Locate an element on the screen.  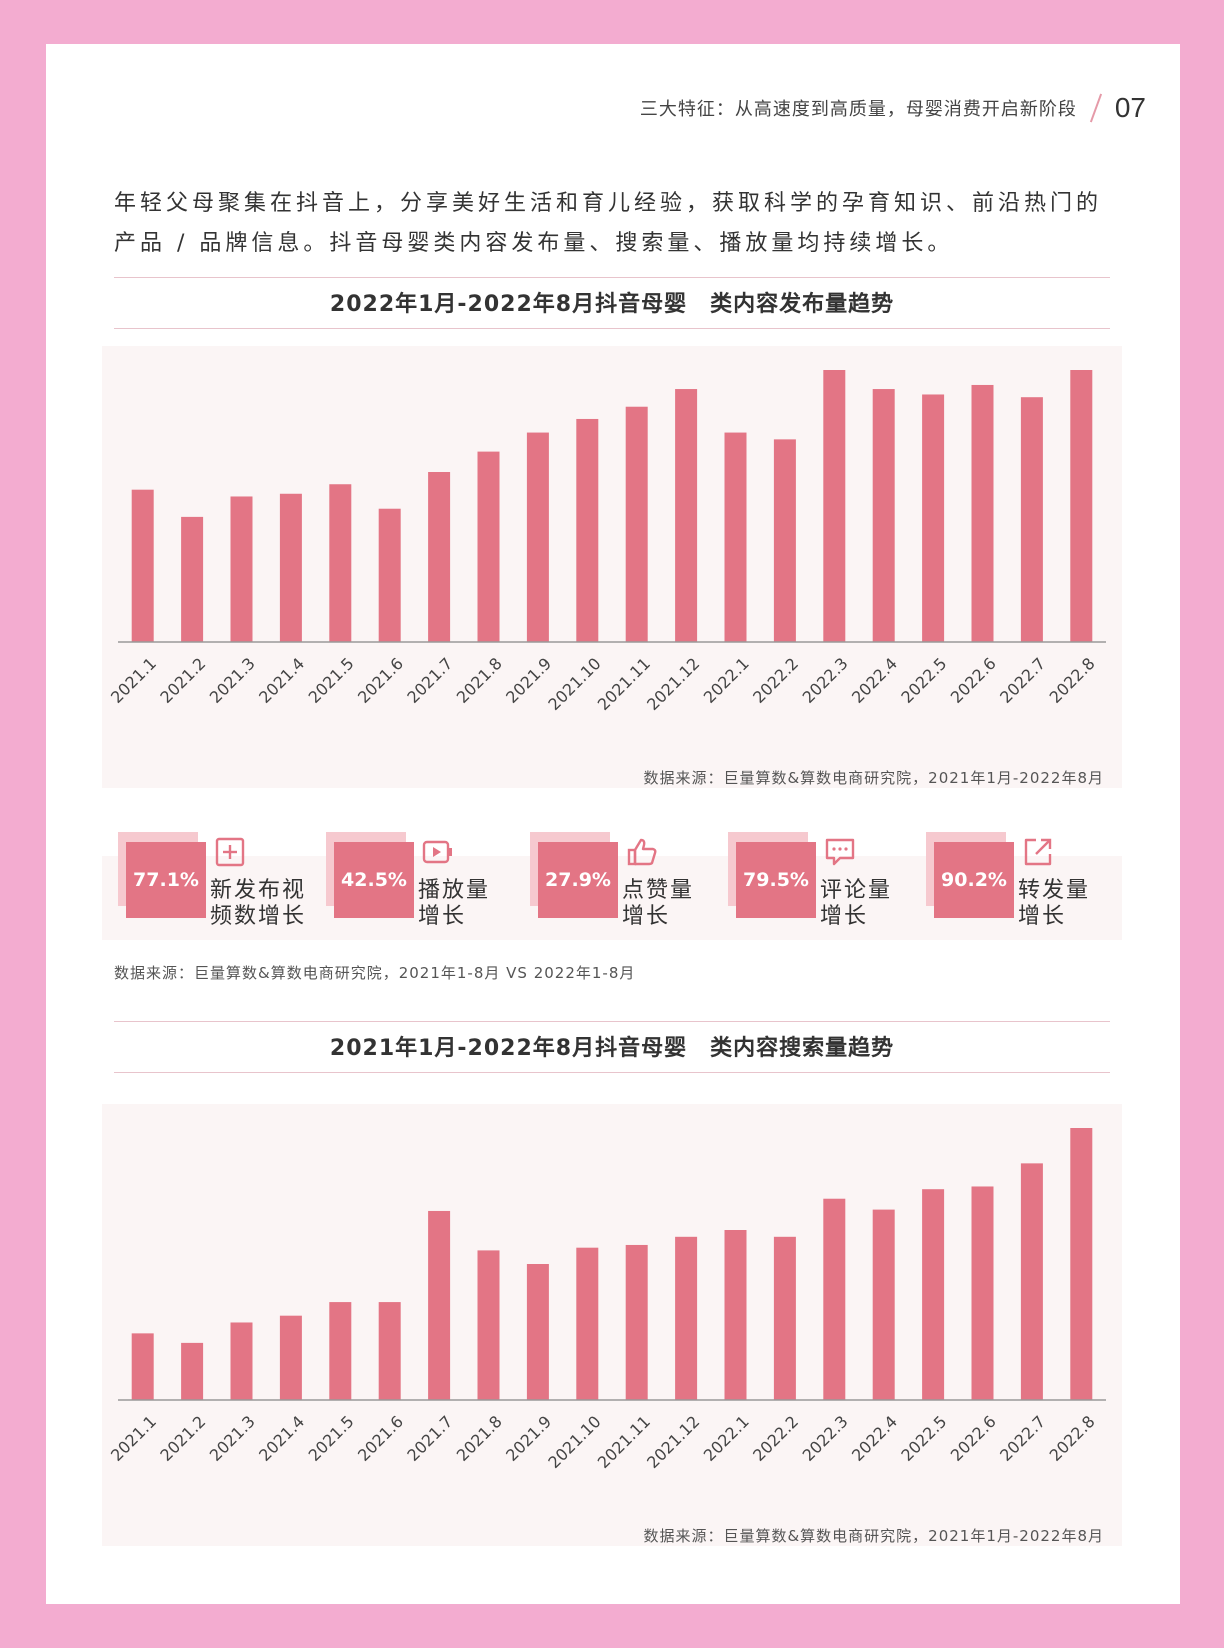
stat-value: 77.1% is located at coordinates (166, 880).